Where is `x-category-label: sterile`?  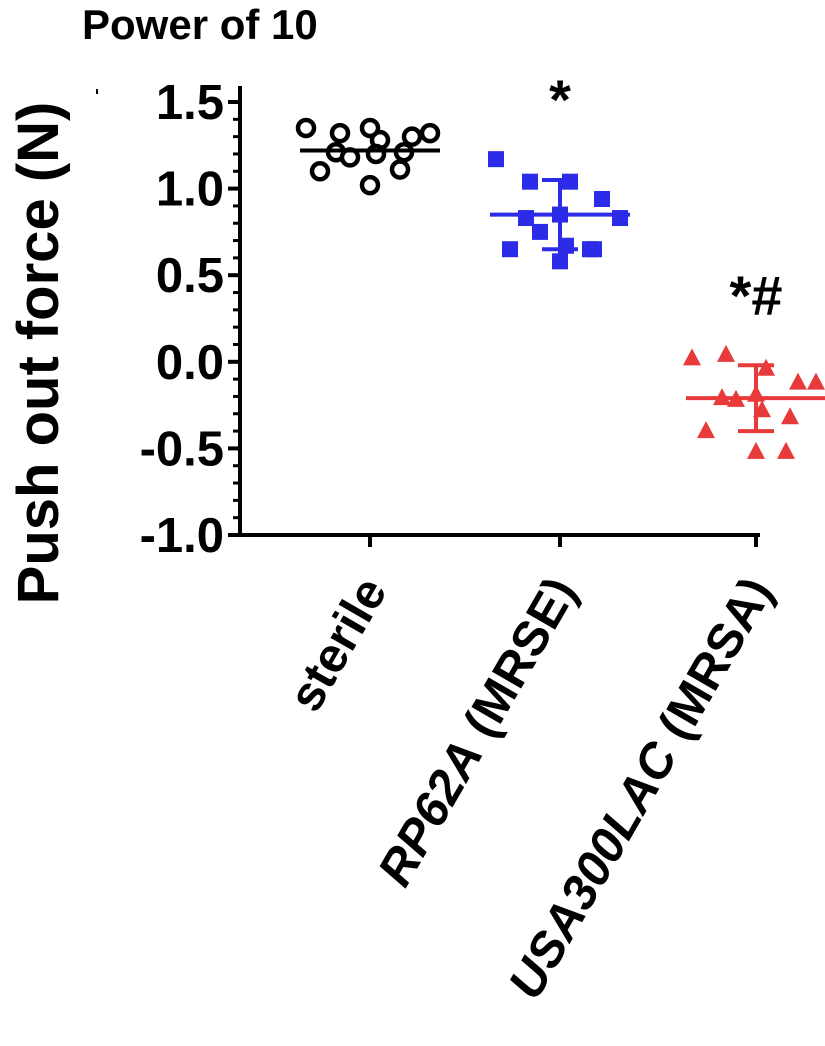
x-category-label: sterile is located at coordinates (338, 645).